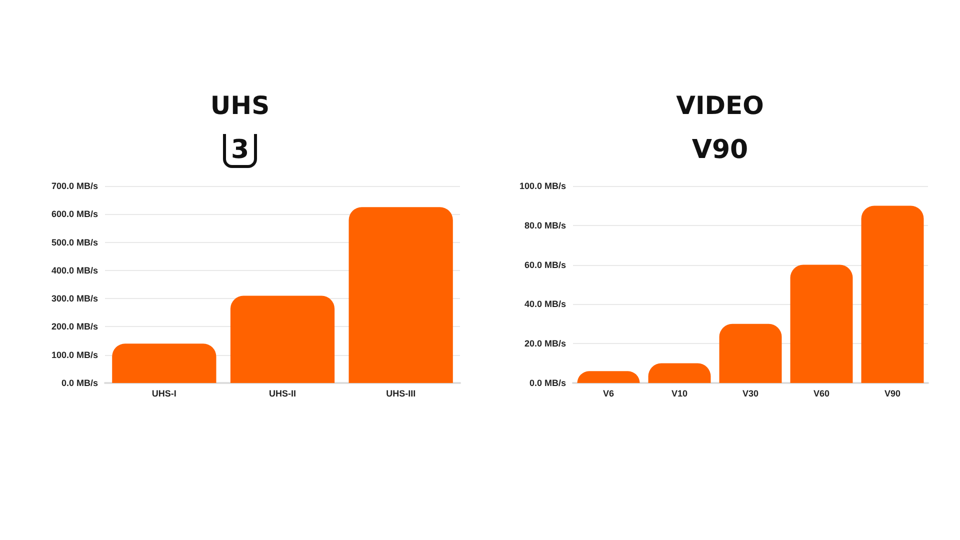 This screenshot has height=540, width=960. Describe the element at coordinates (545, 265) in the screenshot. I see `y-tick-label: 60.0 MB/s` at that location.